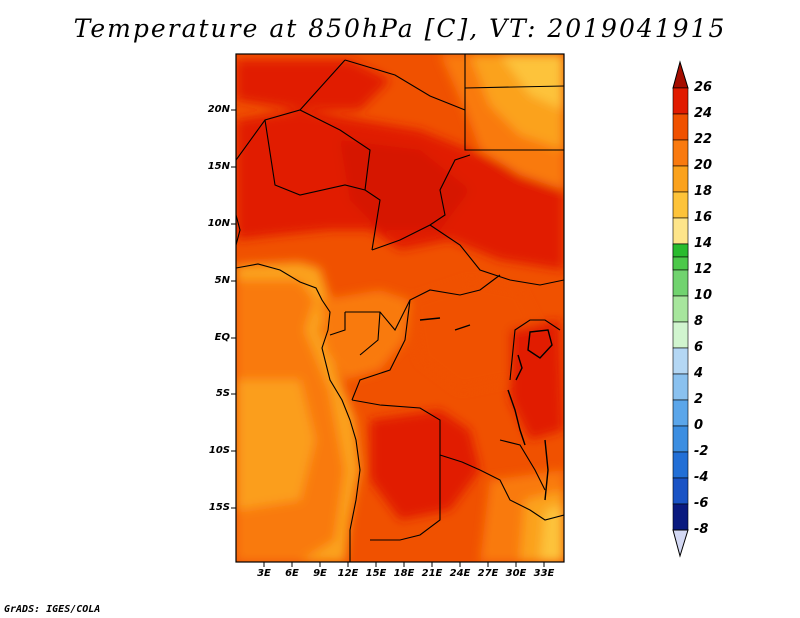 This screenshot has width=800, height=618. What do you see at coordinates (680, 309) in the screenshot?
I see `colorbar` at bounding box center [680, 309].